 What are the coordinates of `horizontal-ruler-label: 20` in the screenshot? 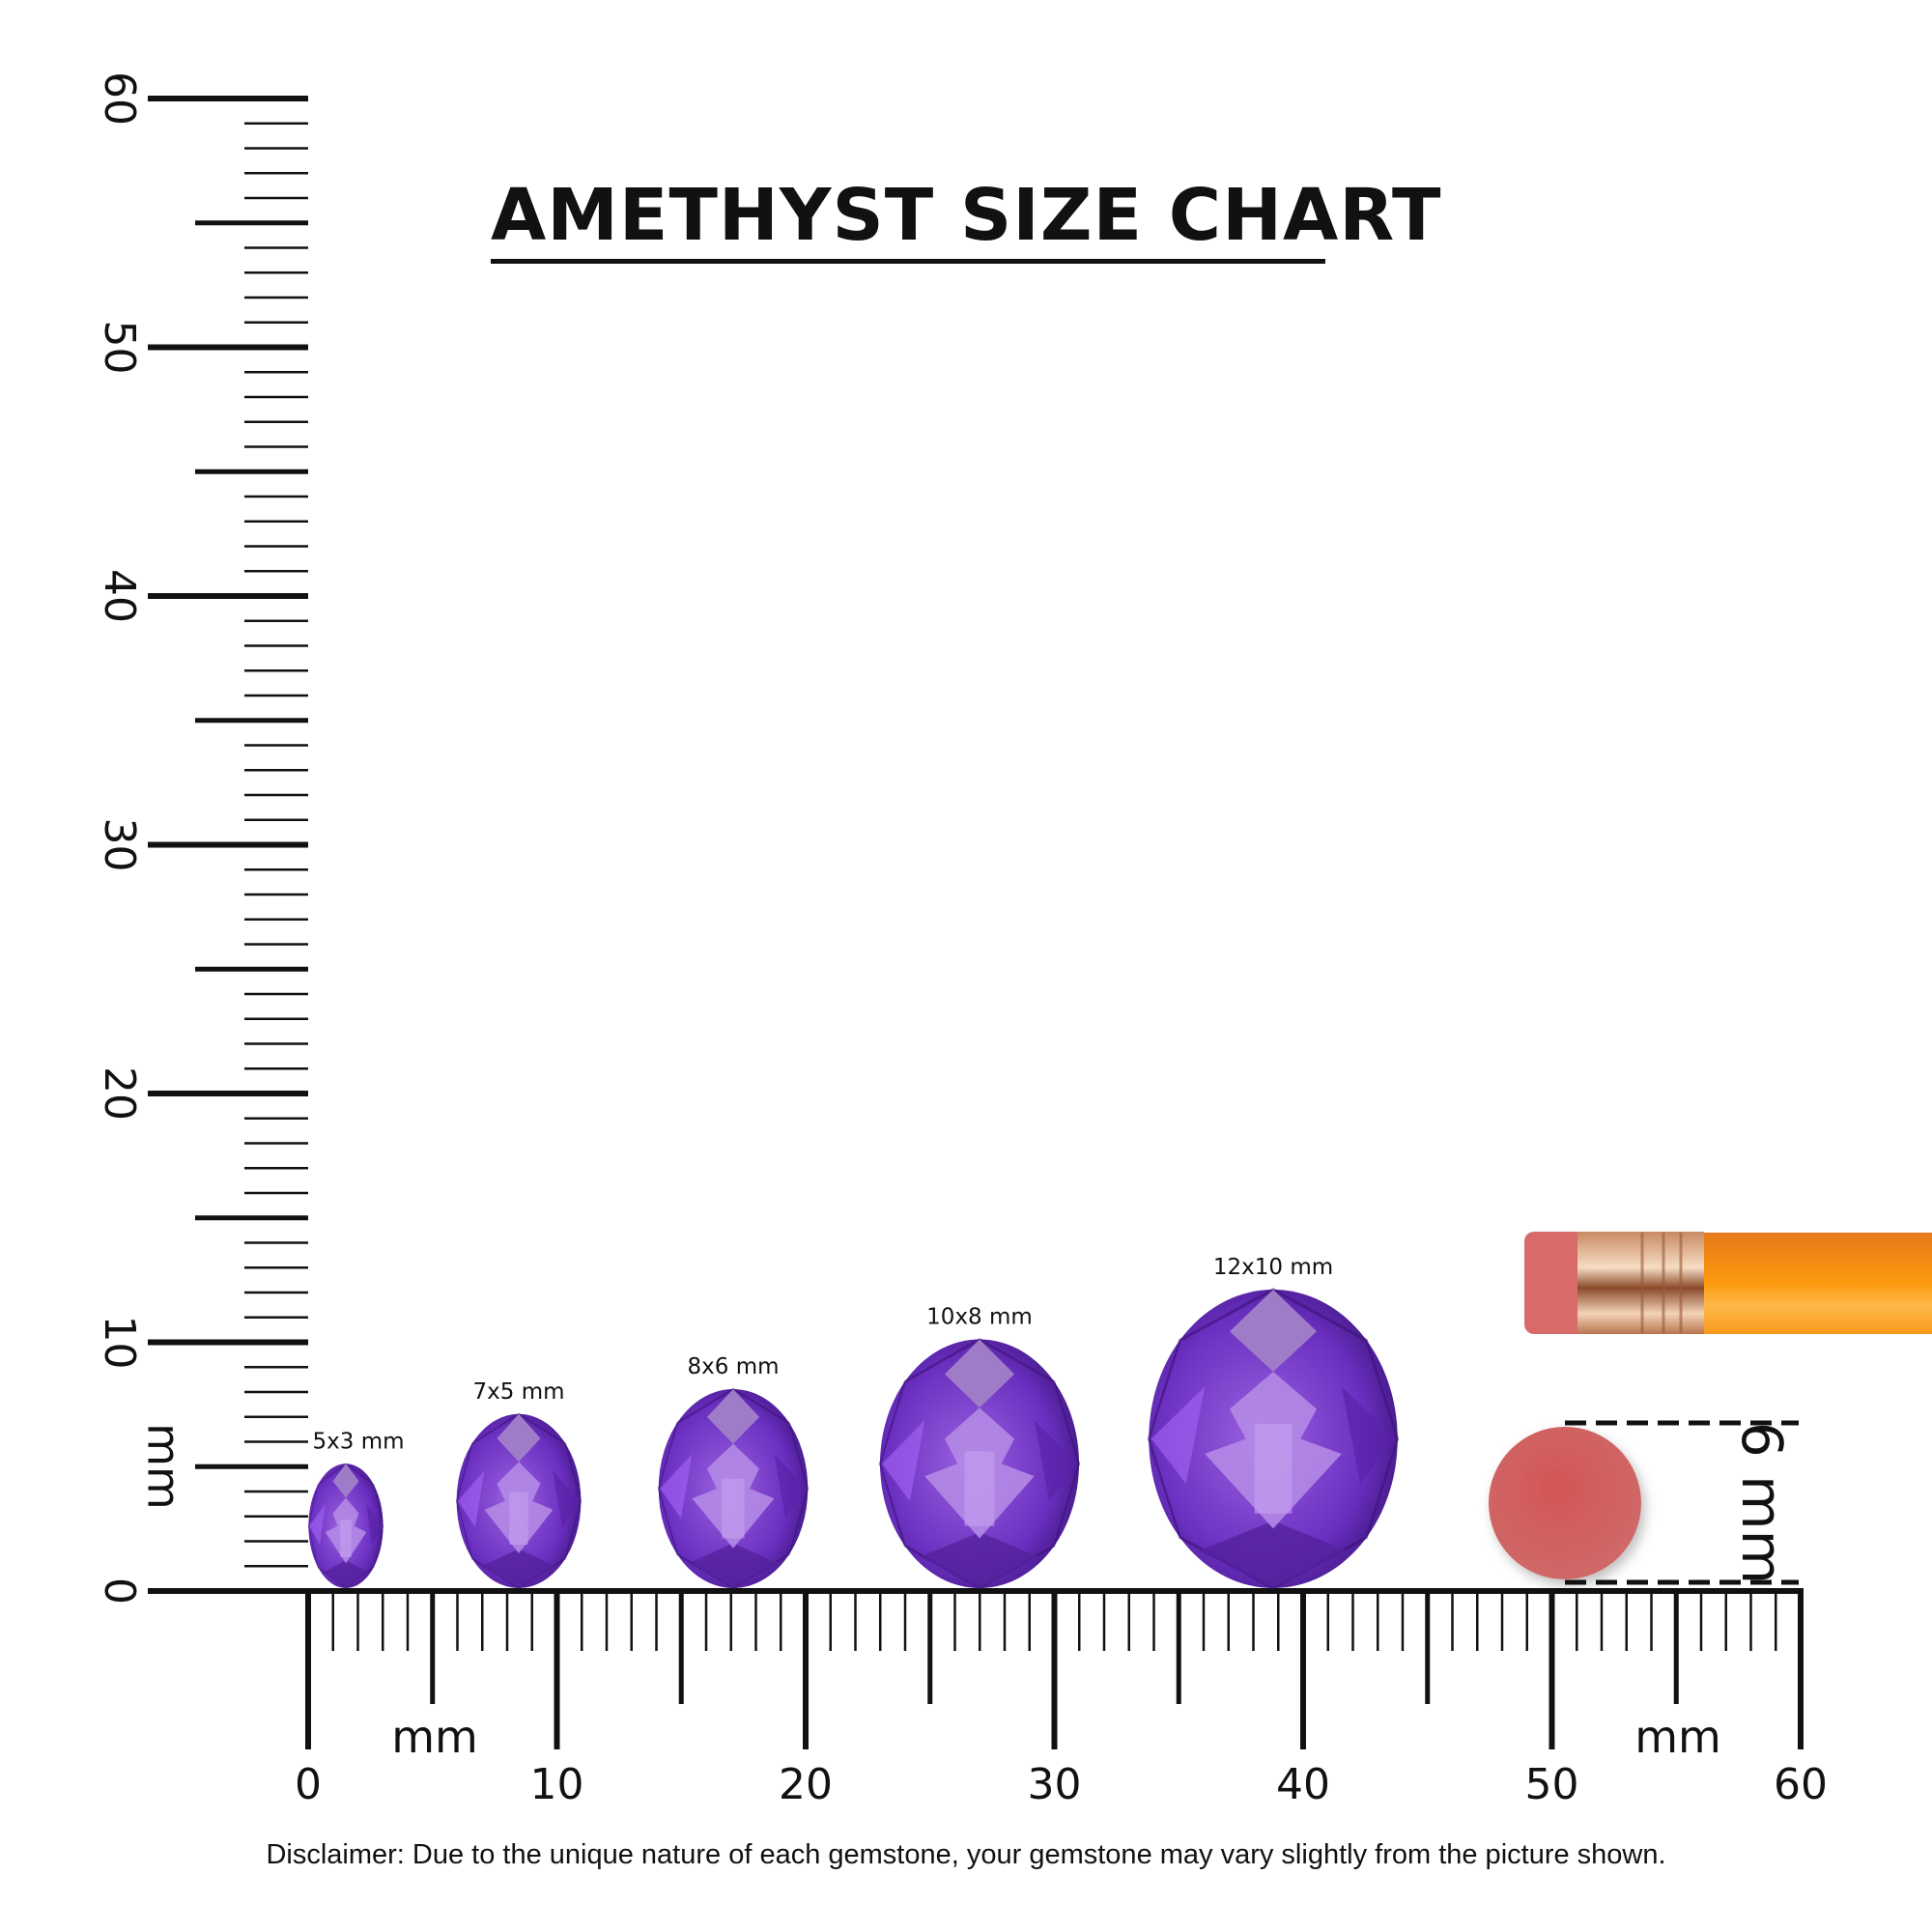 It's located at (806, 1784).